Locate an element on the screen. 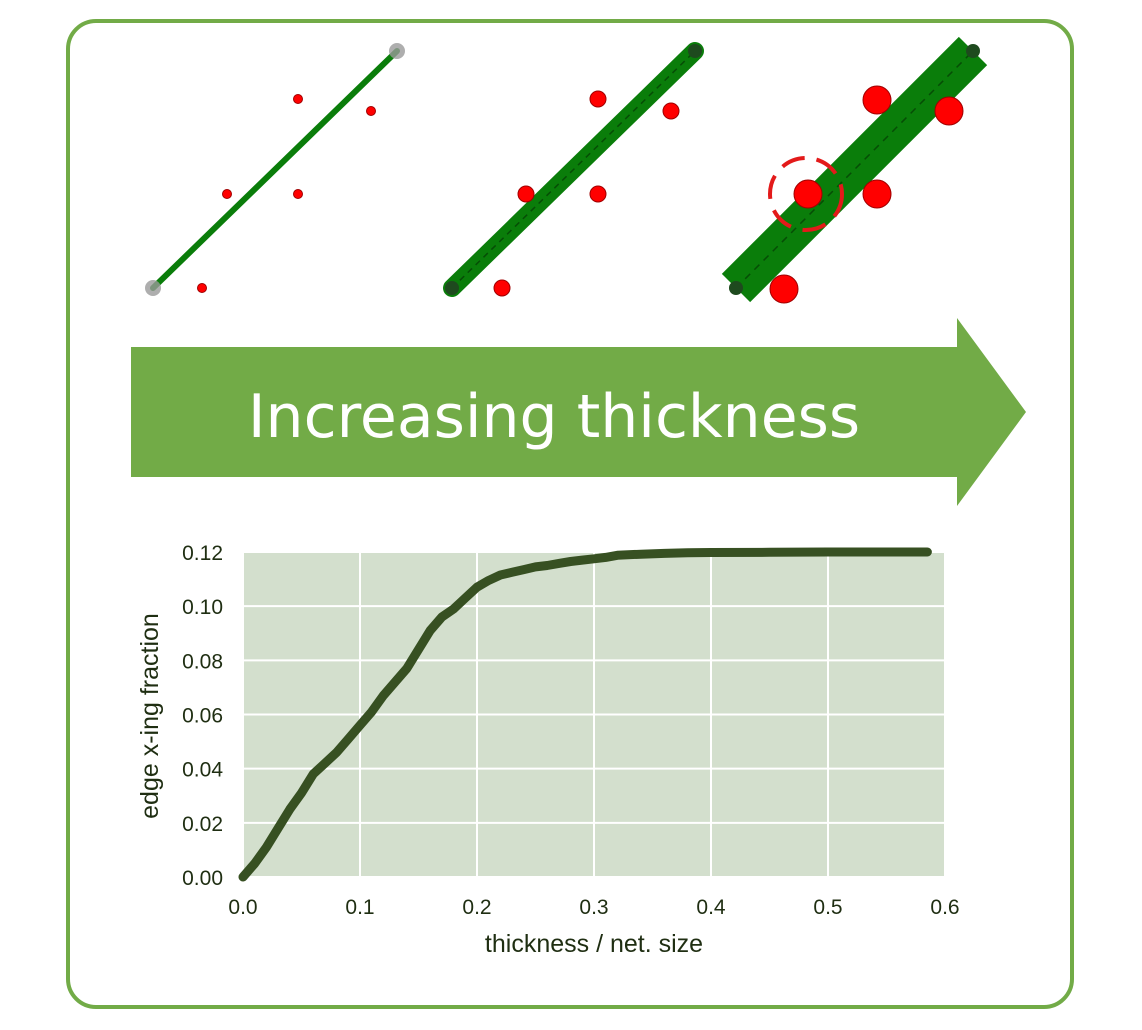  banner-arrow is located at coordinates (578, 412).